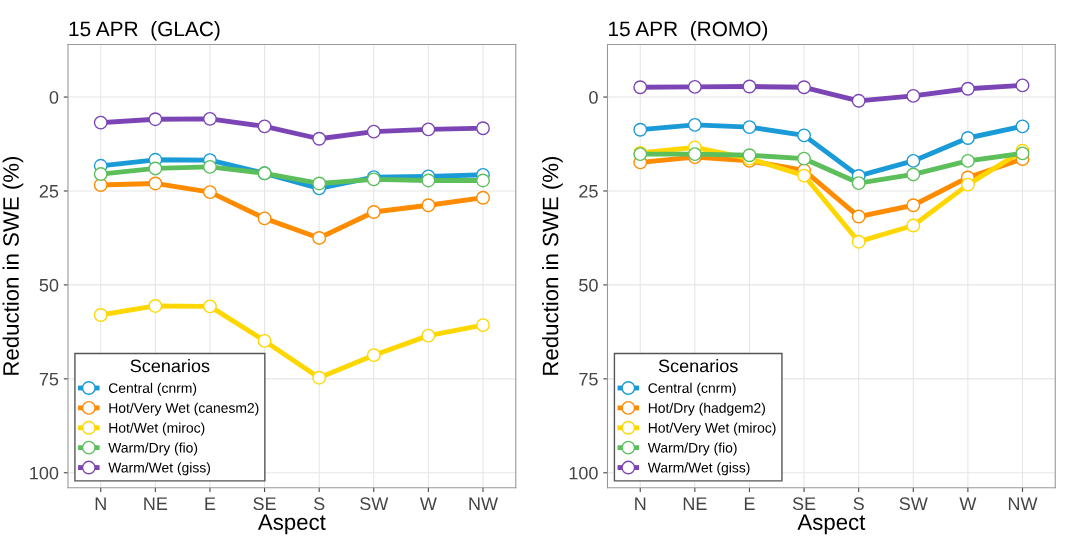 Image resolution: width=1079 pixels, height=542 pixels. I want to click on legend-label: Hot/Dry (hadgem2), so click(706, 409).